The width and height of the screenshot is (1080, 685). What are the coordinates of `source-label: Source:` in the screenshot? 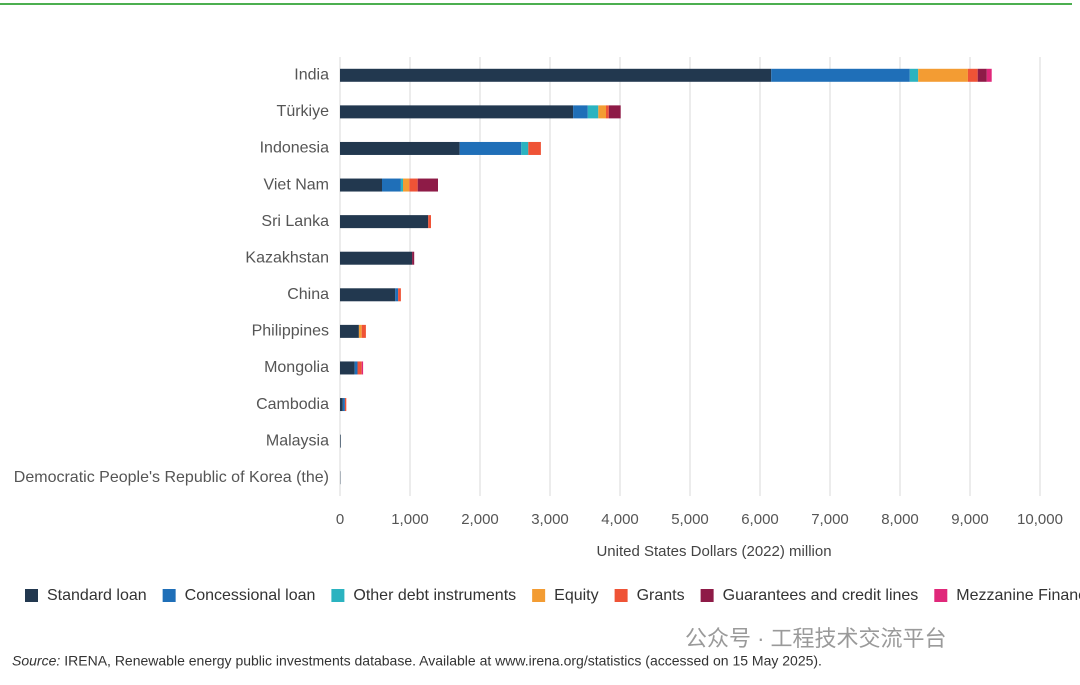 It's located at (36, 661).